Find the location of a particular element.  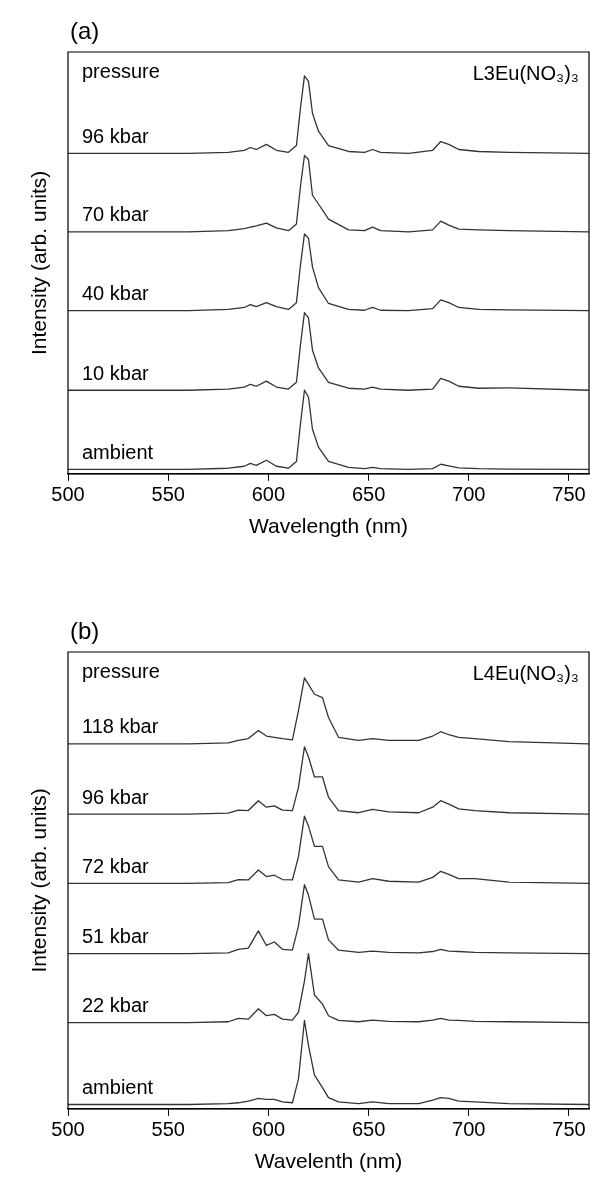

series-label: 118 kbar is located at coordinates (120, 726).